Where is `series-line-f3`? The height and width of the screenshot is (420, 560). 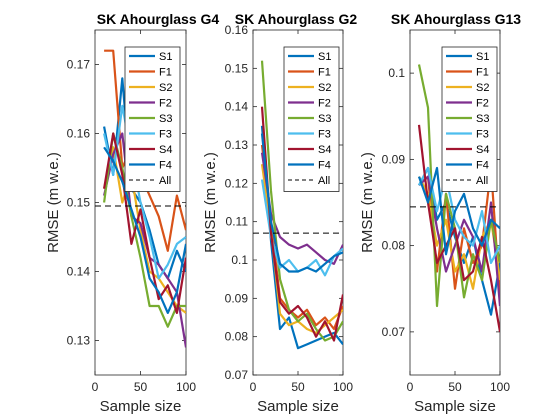 series-line-f3 is located at coordinates (144, 192).